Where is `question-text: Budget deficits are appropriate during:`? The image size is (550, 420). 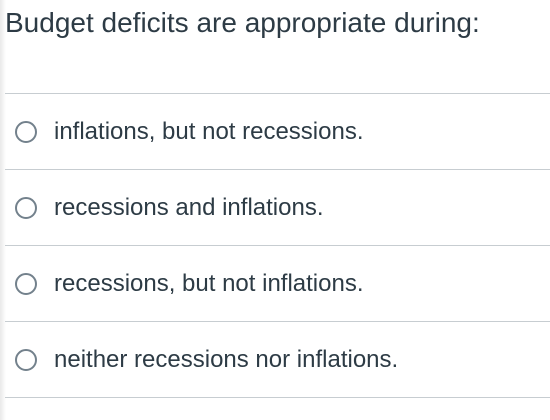
question-text: Budget deficits are appropriate during: is located at coordinates (242, 22).